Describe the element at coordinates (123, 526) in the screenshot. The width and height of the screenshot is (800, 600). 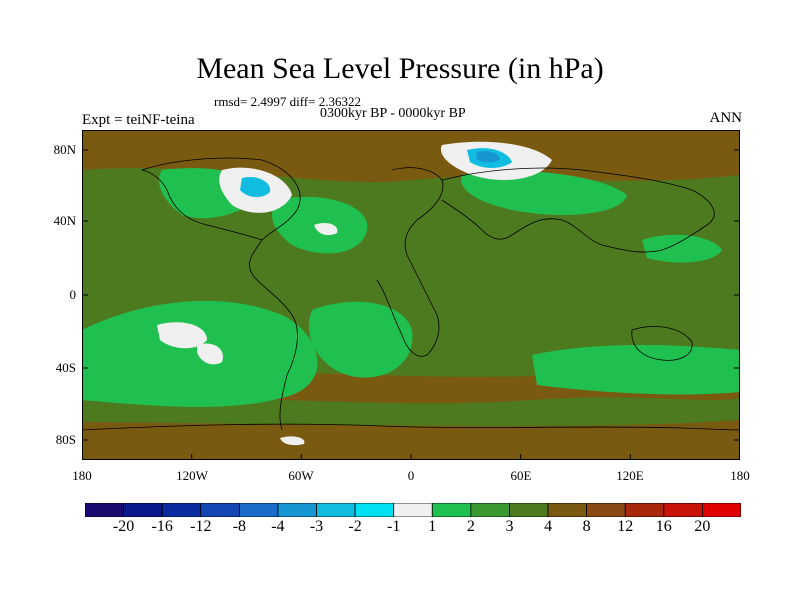
I see `colorbar-label-0: -20` at that location.